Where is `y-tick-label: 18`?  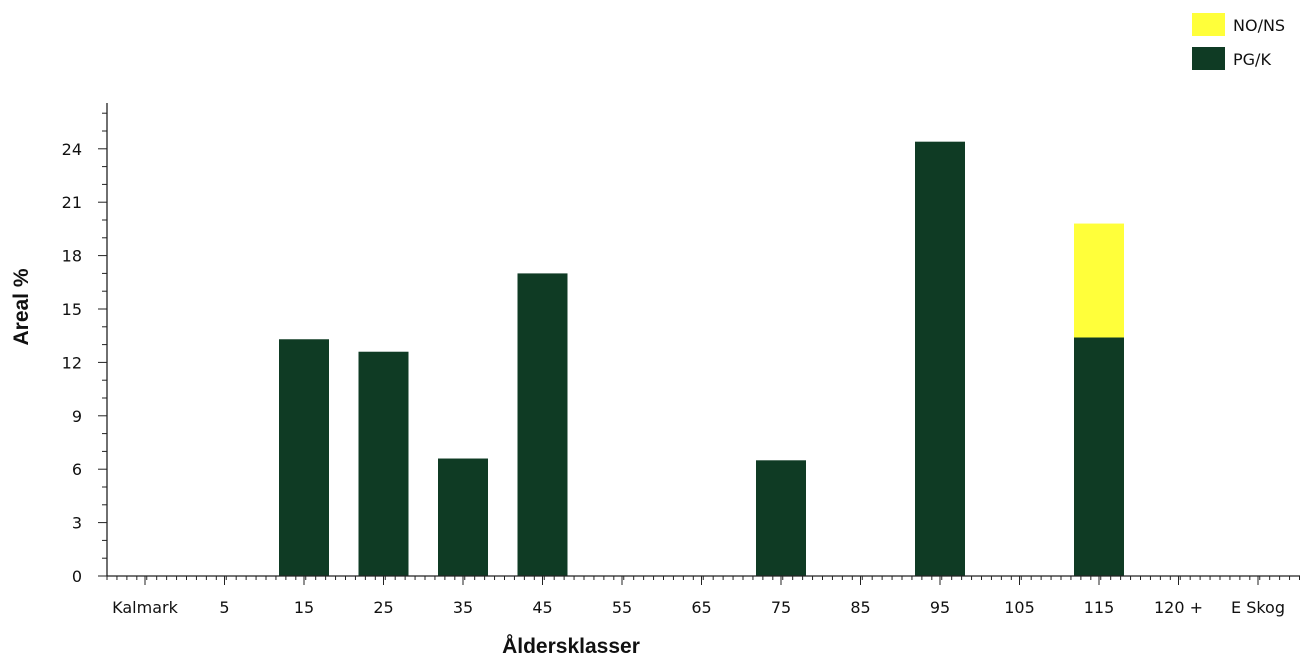
y-tick-label: 18 is located at coordinates (72, 256).